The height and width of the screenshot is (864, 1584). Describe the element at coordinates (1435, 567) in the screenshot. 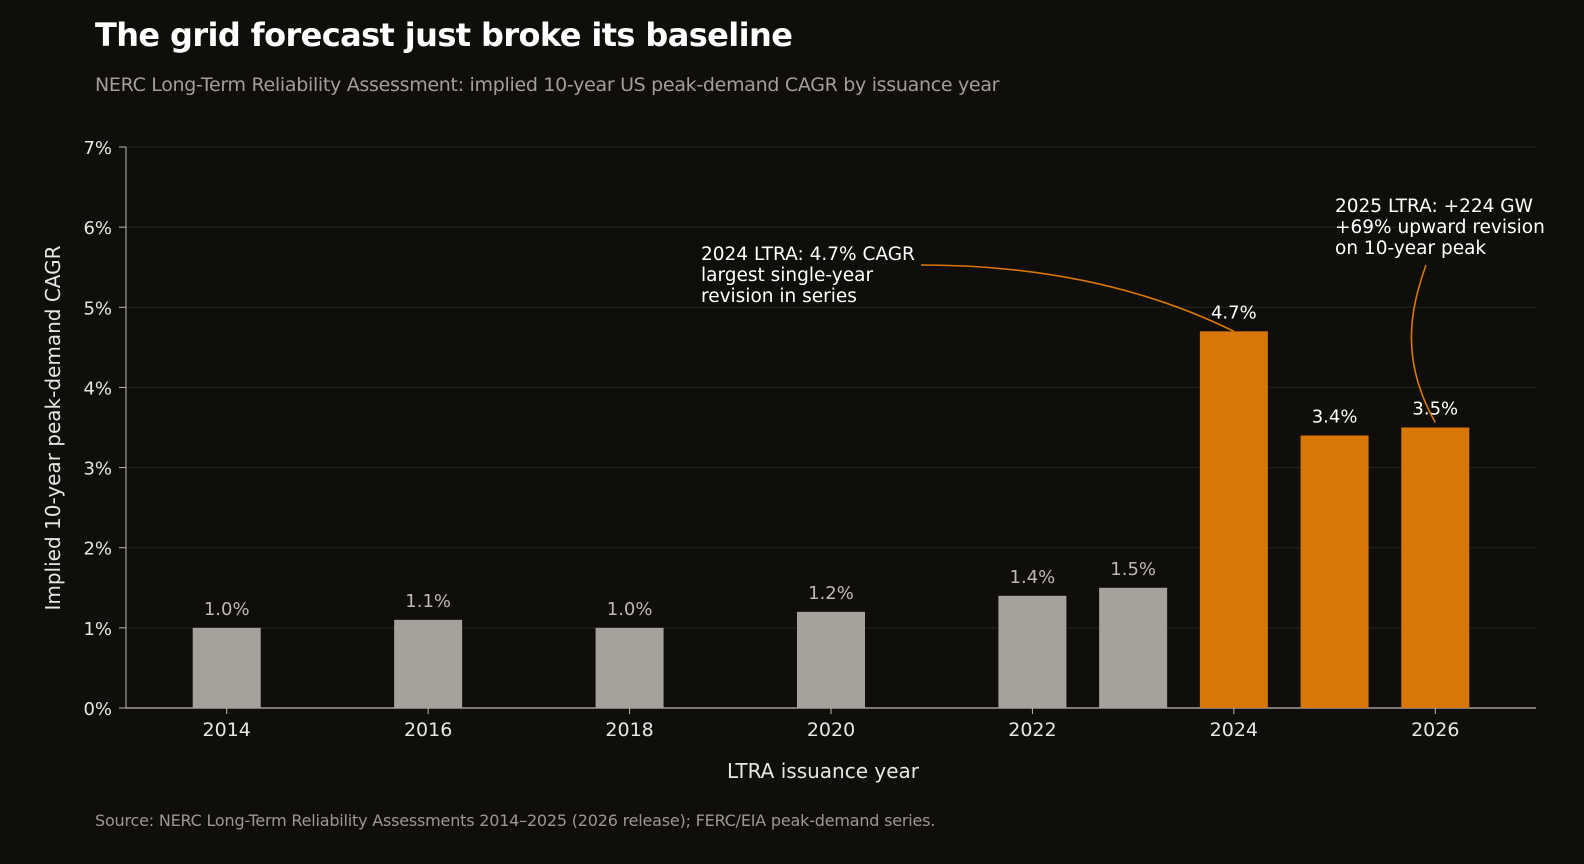

I see `bar-2026` at that location.